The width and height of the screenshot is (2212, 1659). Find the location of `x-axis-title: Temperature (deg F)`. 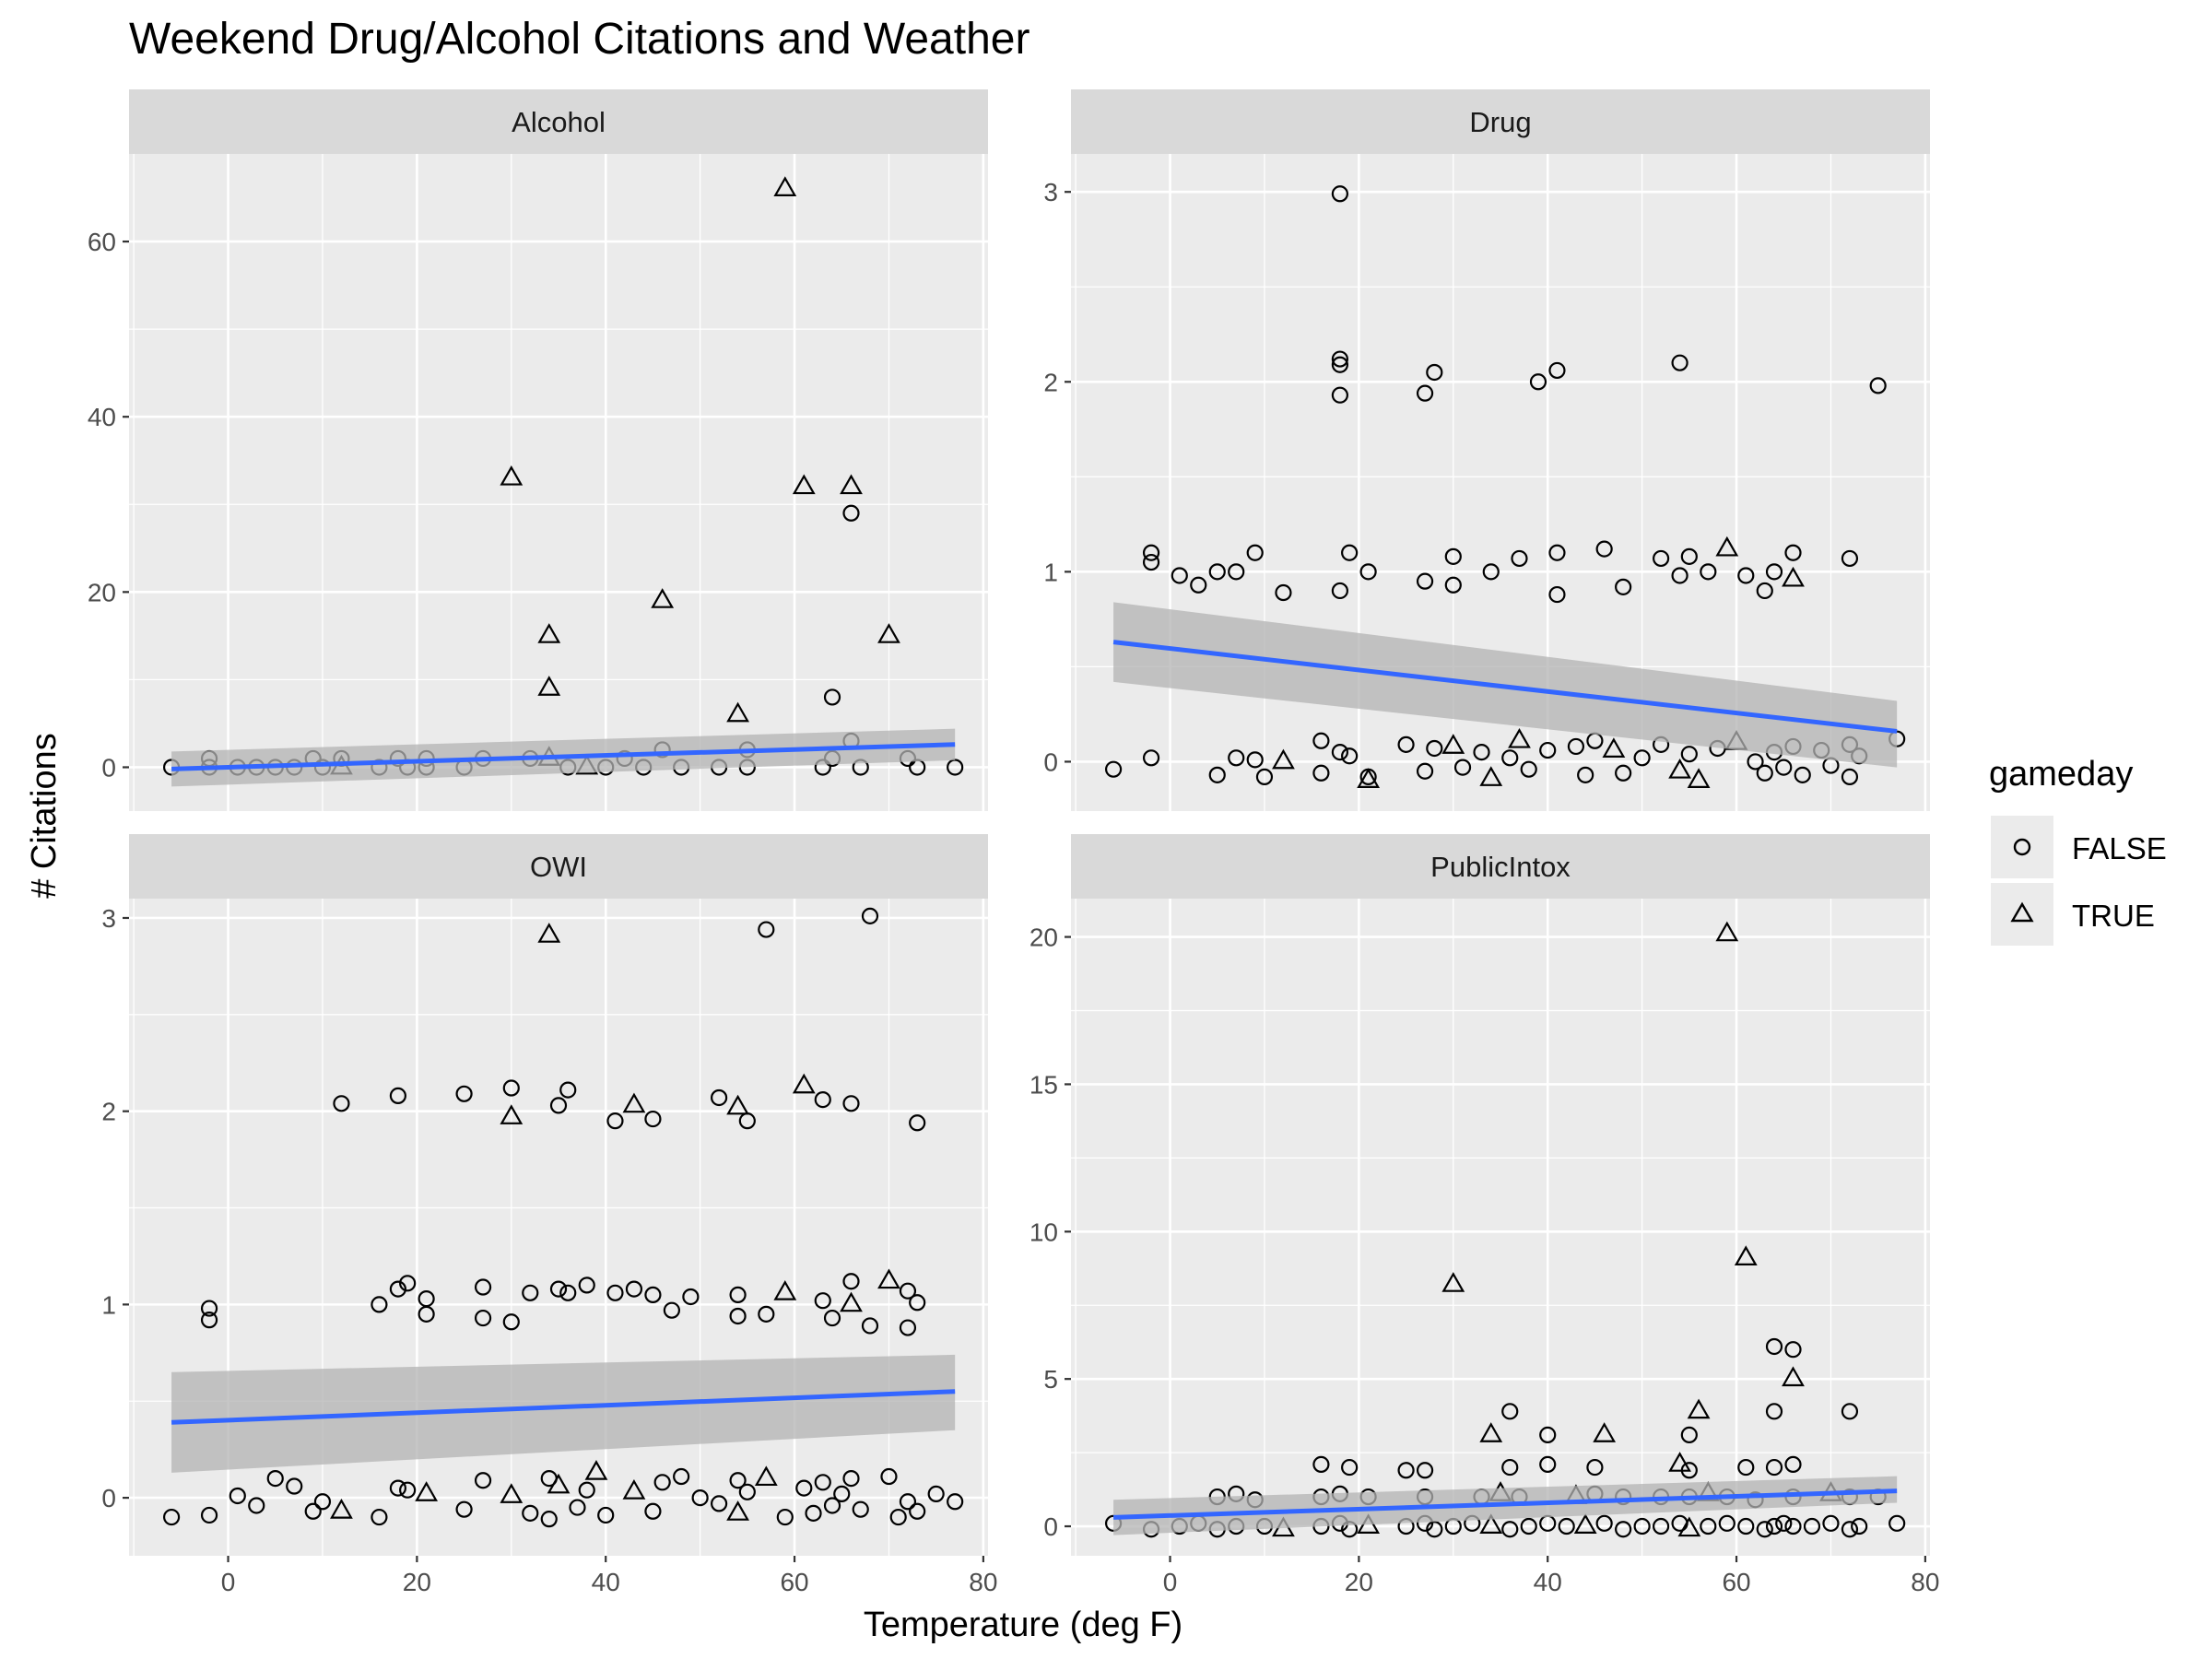

x-axis-title: Temperature (deg F) is located at coordinates (1023, 1625).